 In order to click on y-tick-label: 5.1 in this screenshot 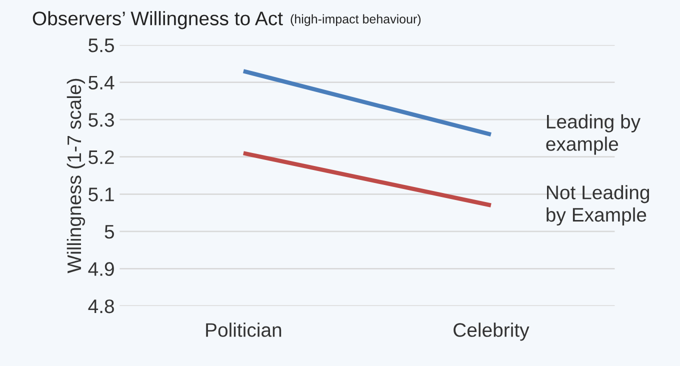, I will do `click(101, 195)`.